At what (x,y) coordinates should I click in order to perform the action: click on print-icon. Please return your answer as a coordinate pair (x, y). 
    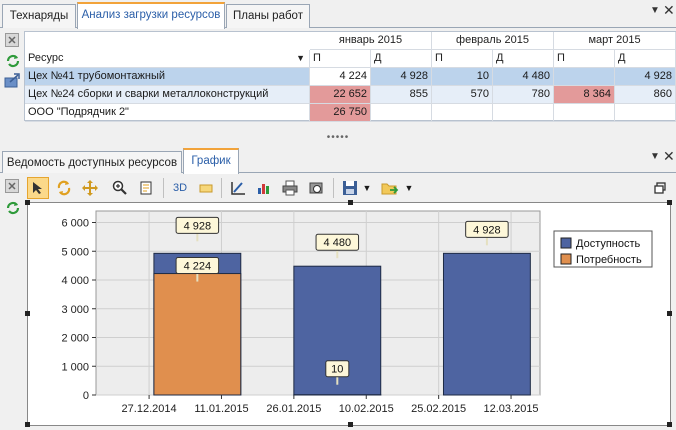
    Looking at the image, I should click on (290, 188).